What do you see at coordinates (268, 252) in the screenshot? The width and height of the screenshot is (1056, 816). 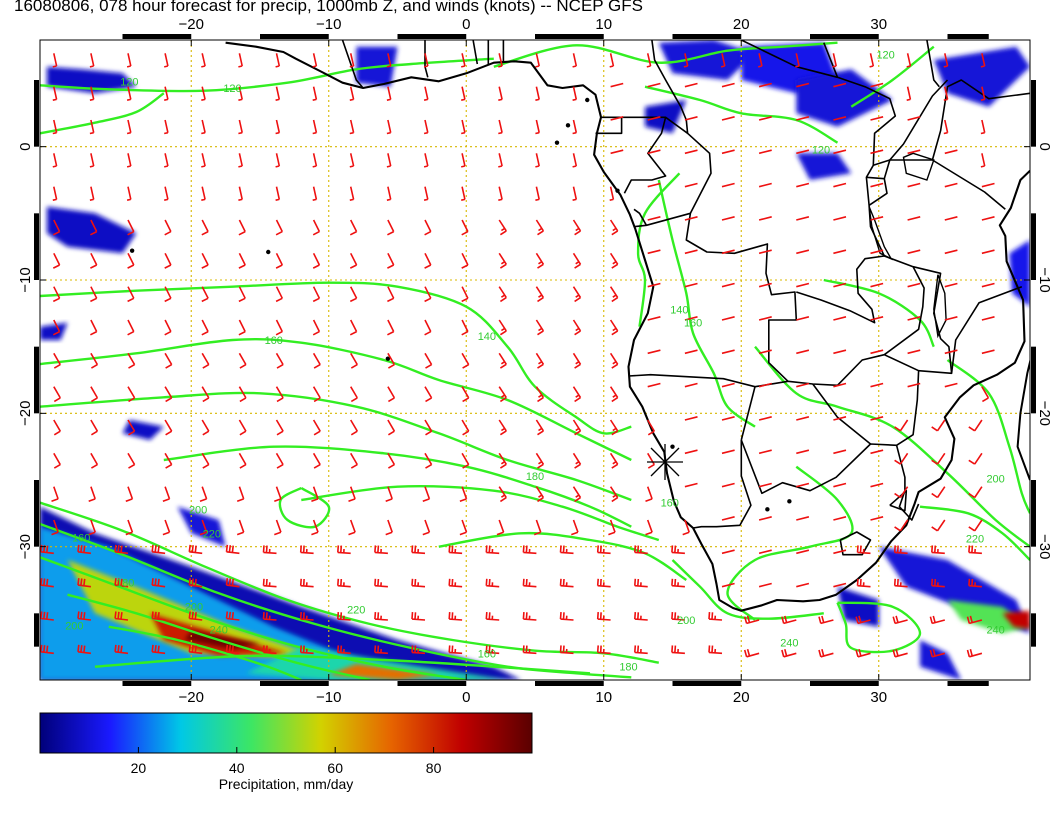 I see `island-dot` at bounding box center [268, 252].